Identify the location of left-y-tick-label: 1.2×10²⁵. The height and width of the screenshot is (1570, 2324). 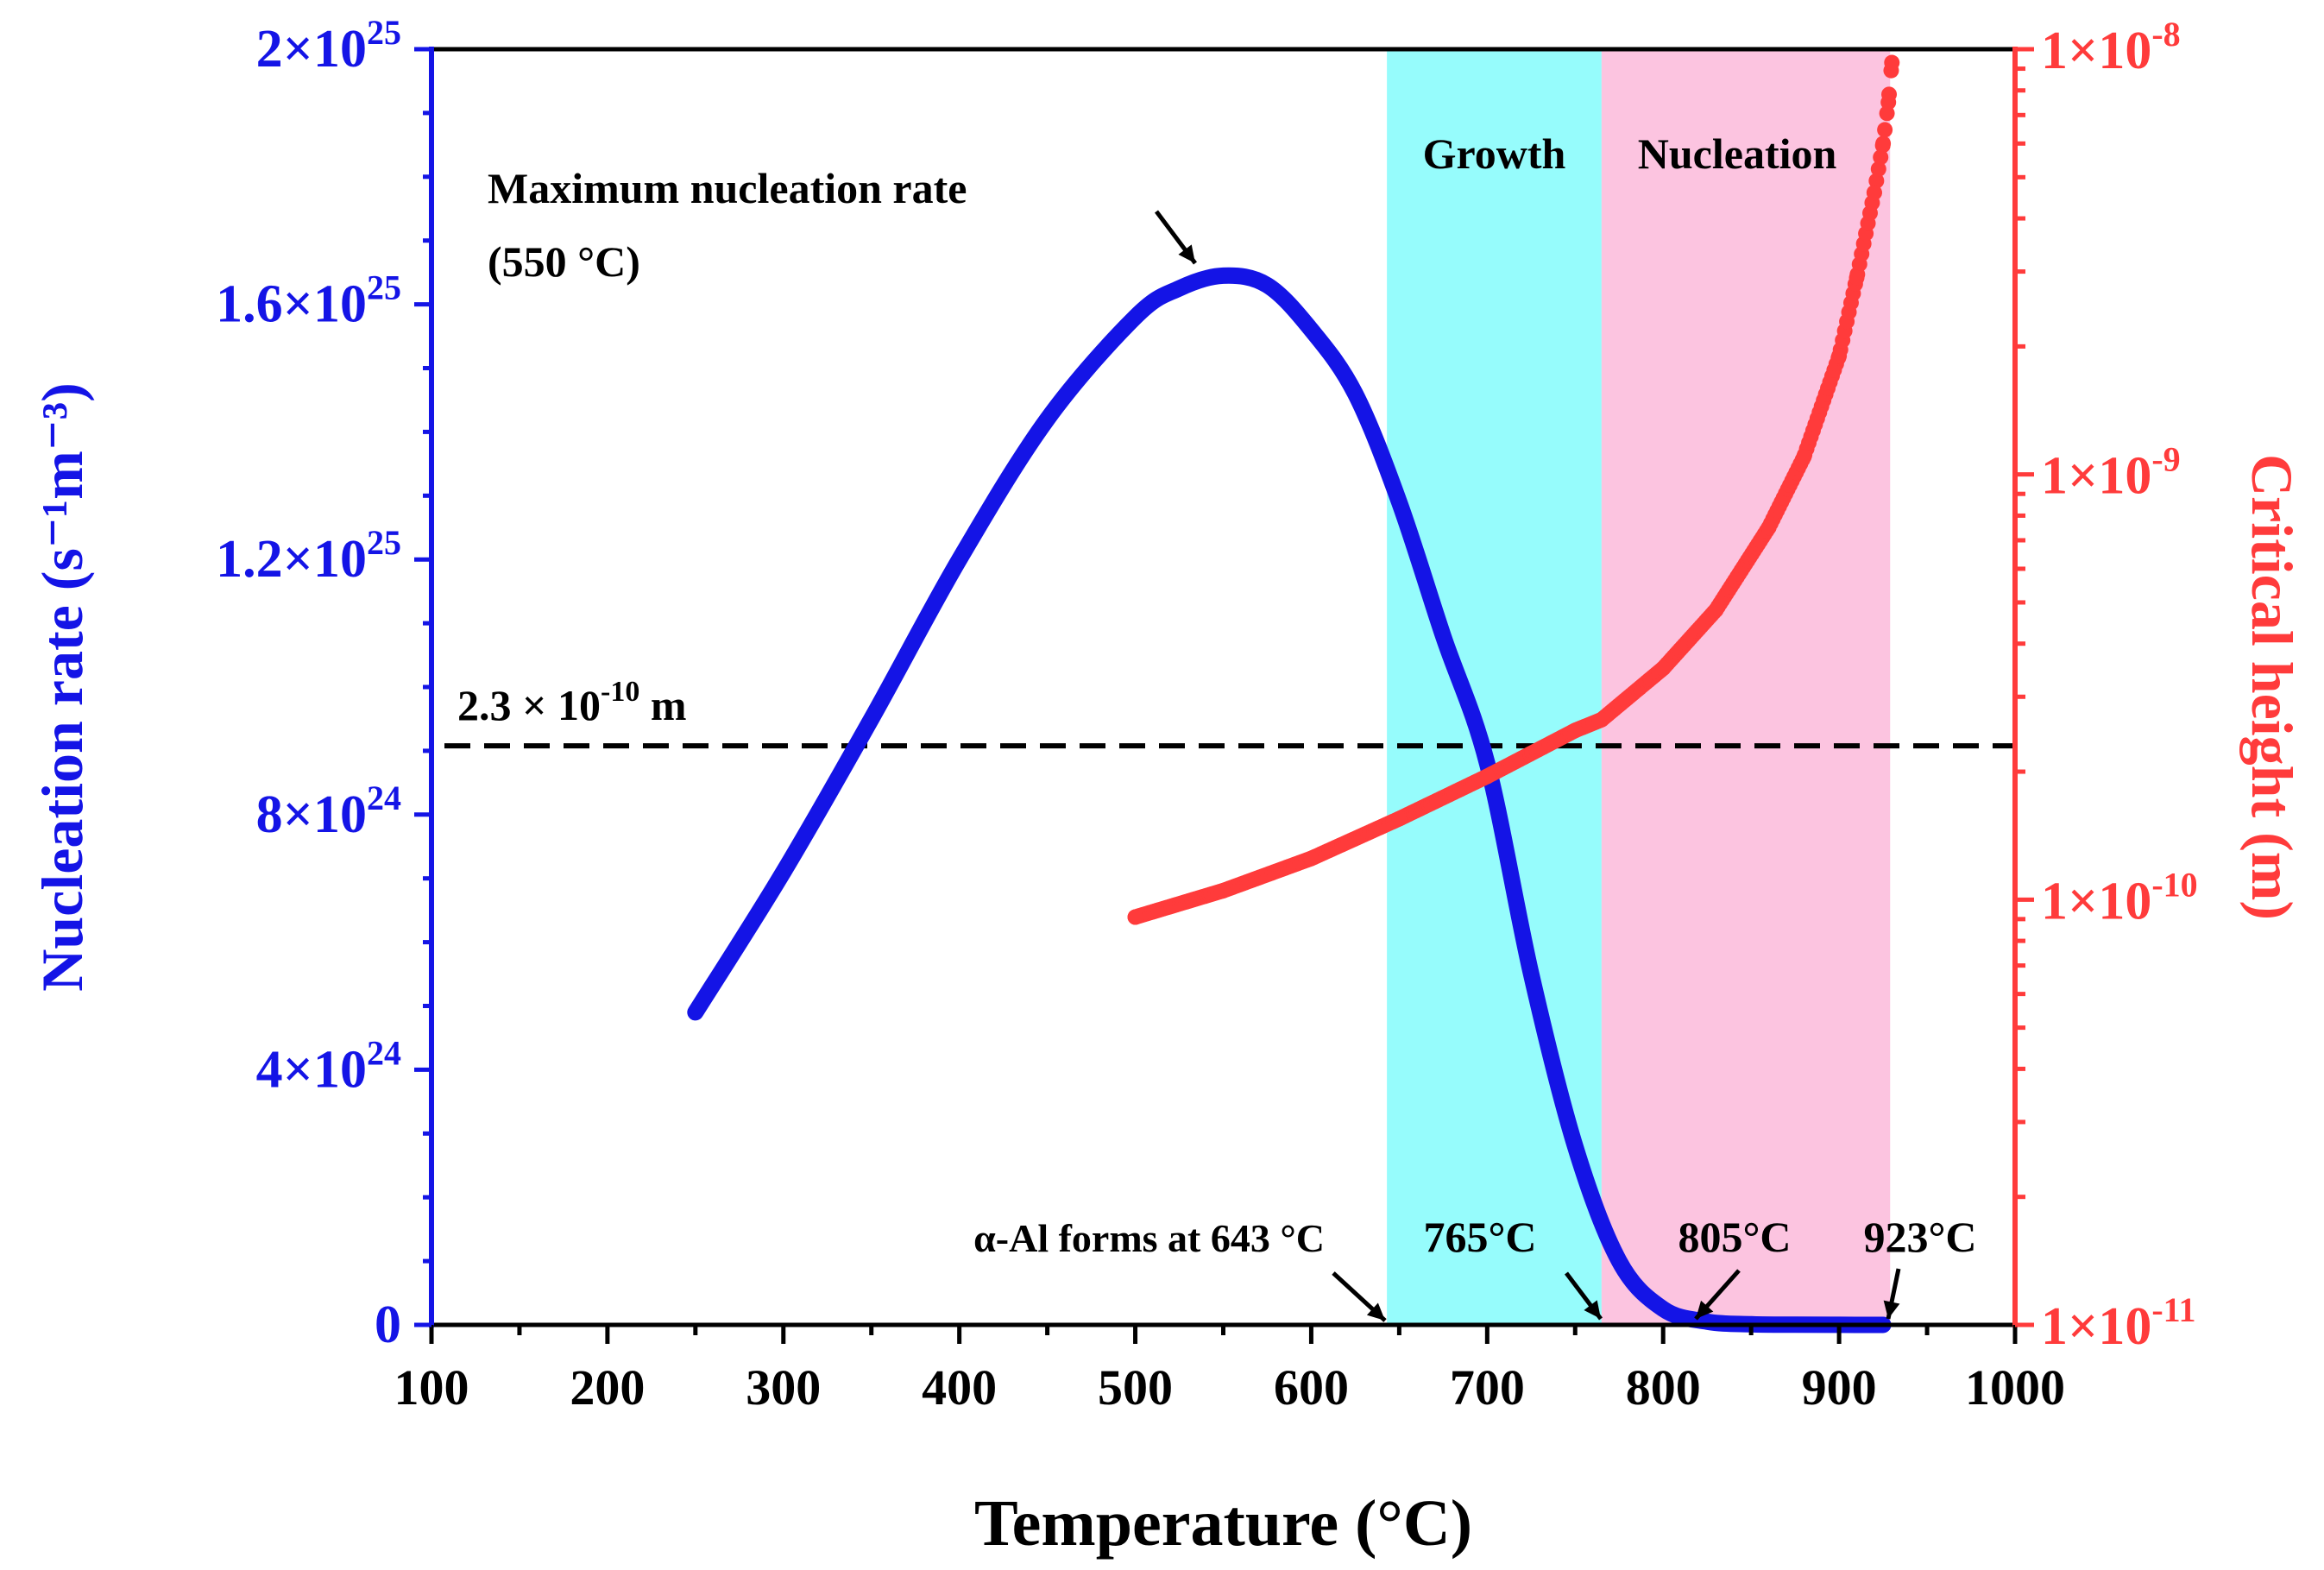
(308, 556).